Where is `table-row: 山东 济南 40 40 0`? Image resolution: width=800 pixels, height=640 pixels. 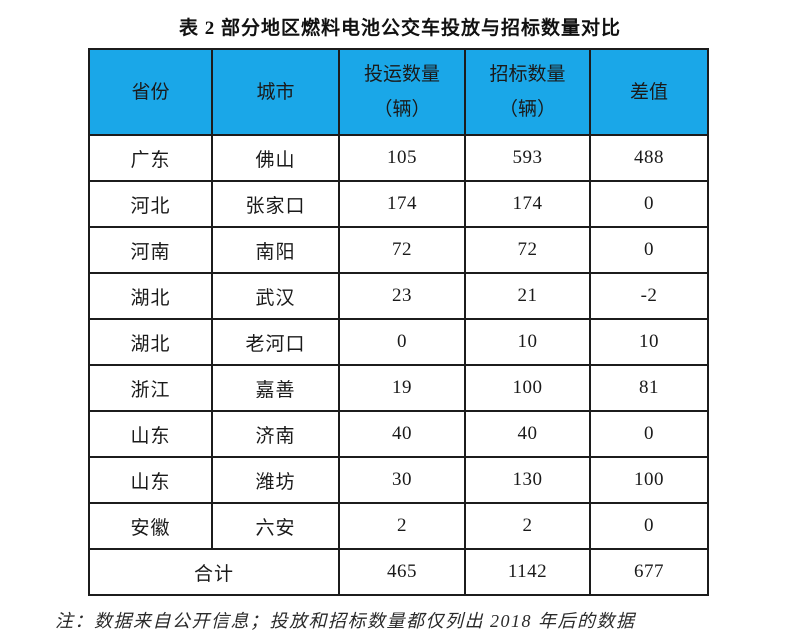
table-row: 山东 济南 40 40 0 is located at coordinates (398, 434).